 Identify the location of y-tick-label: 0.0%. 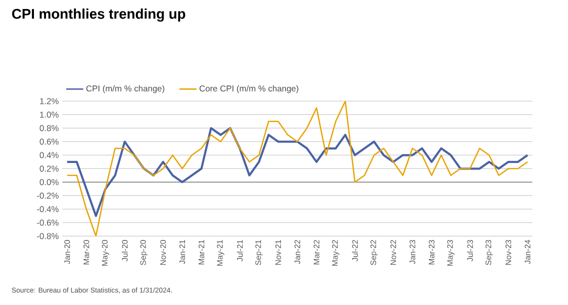
(49, 182).